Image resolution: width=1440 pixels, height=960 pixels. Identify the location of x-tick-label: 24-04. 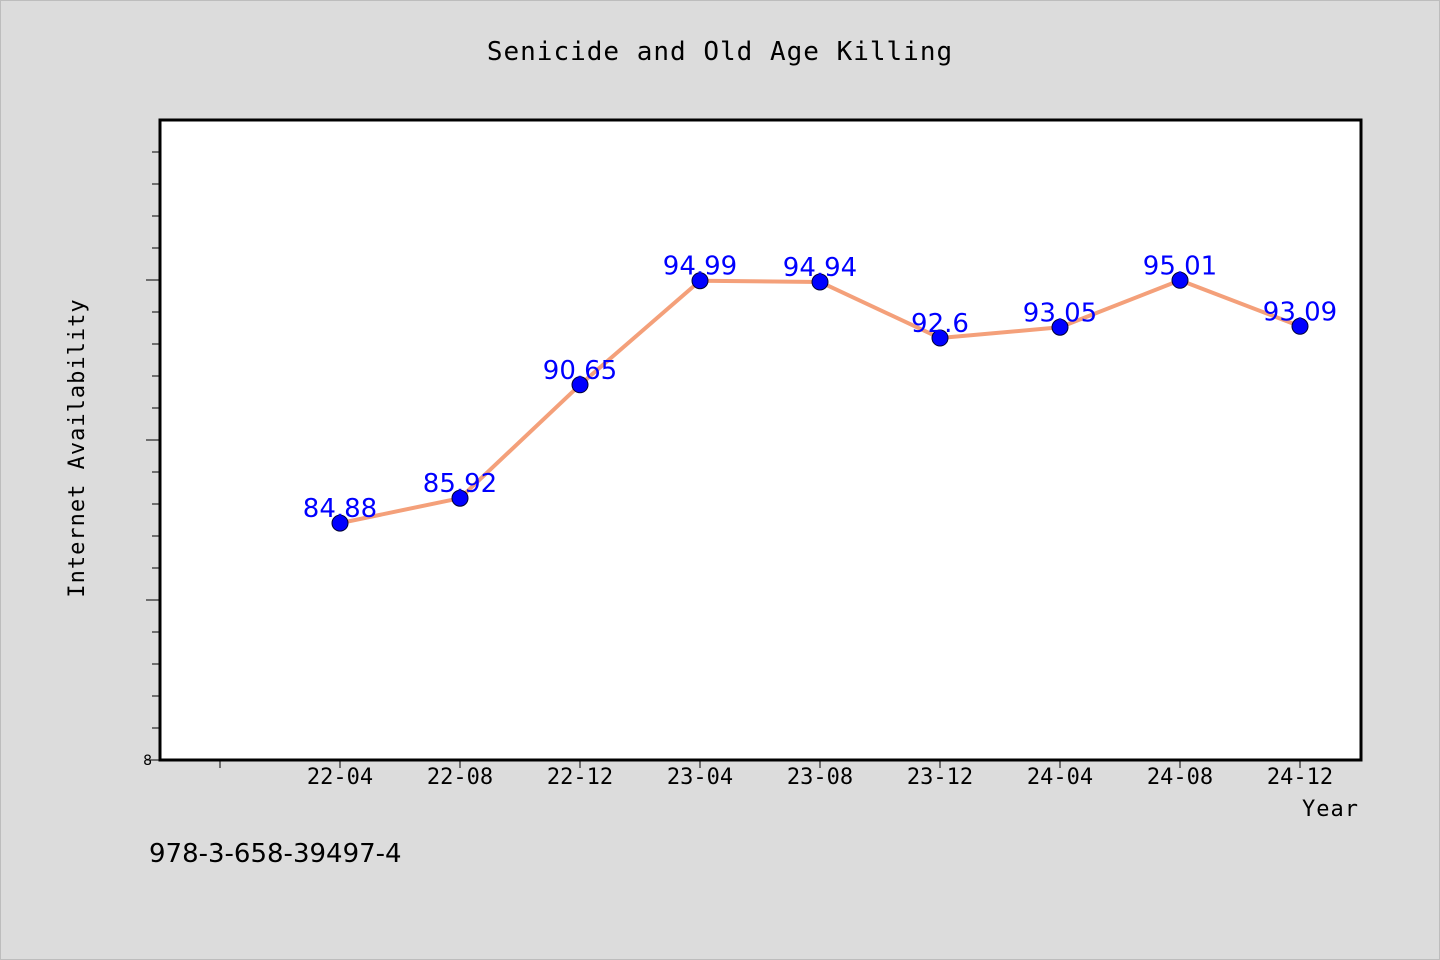
(1060, 777).